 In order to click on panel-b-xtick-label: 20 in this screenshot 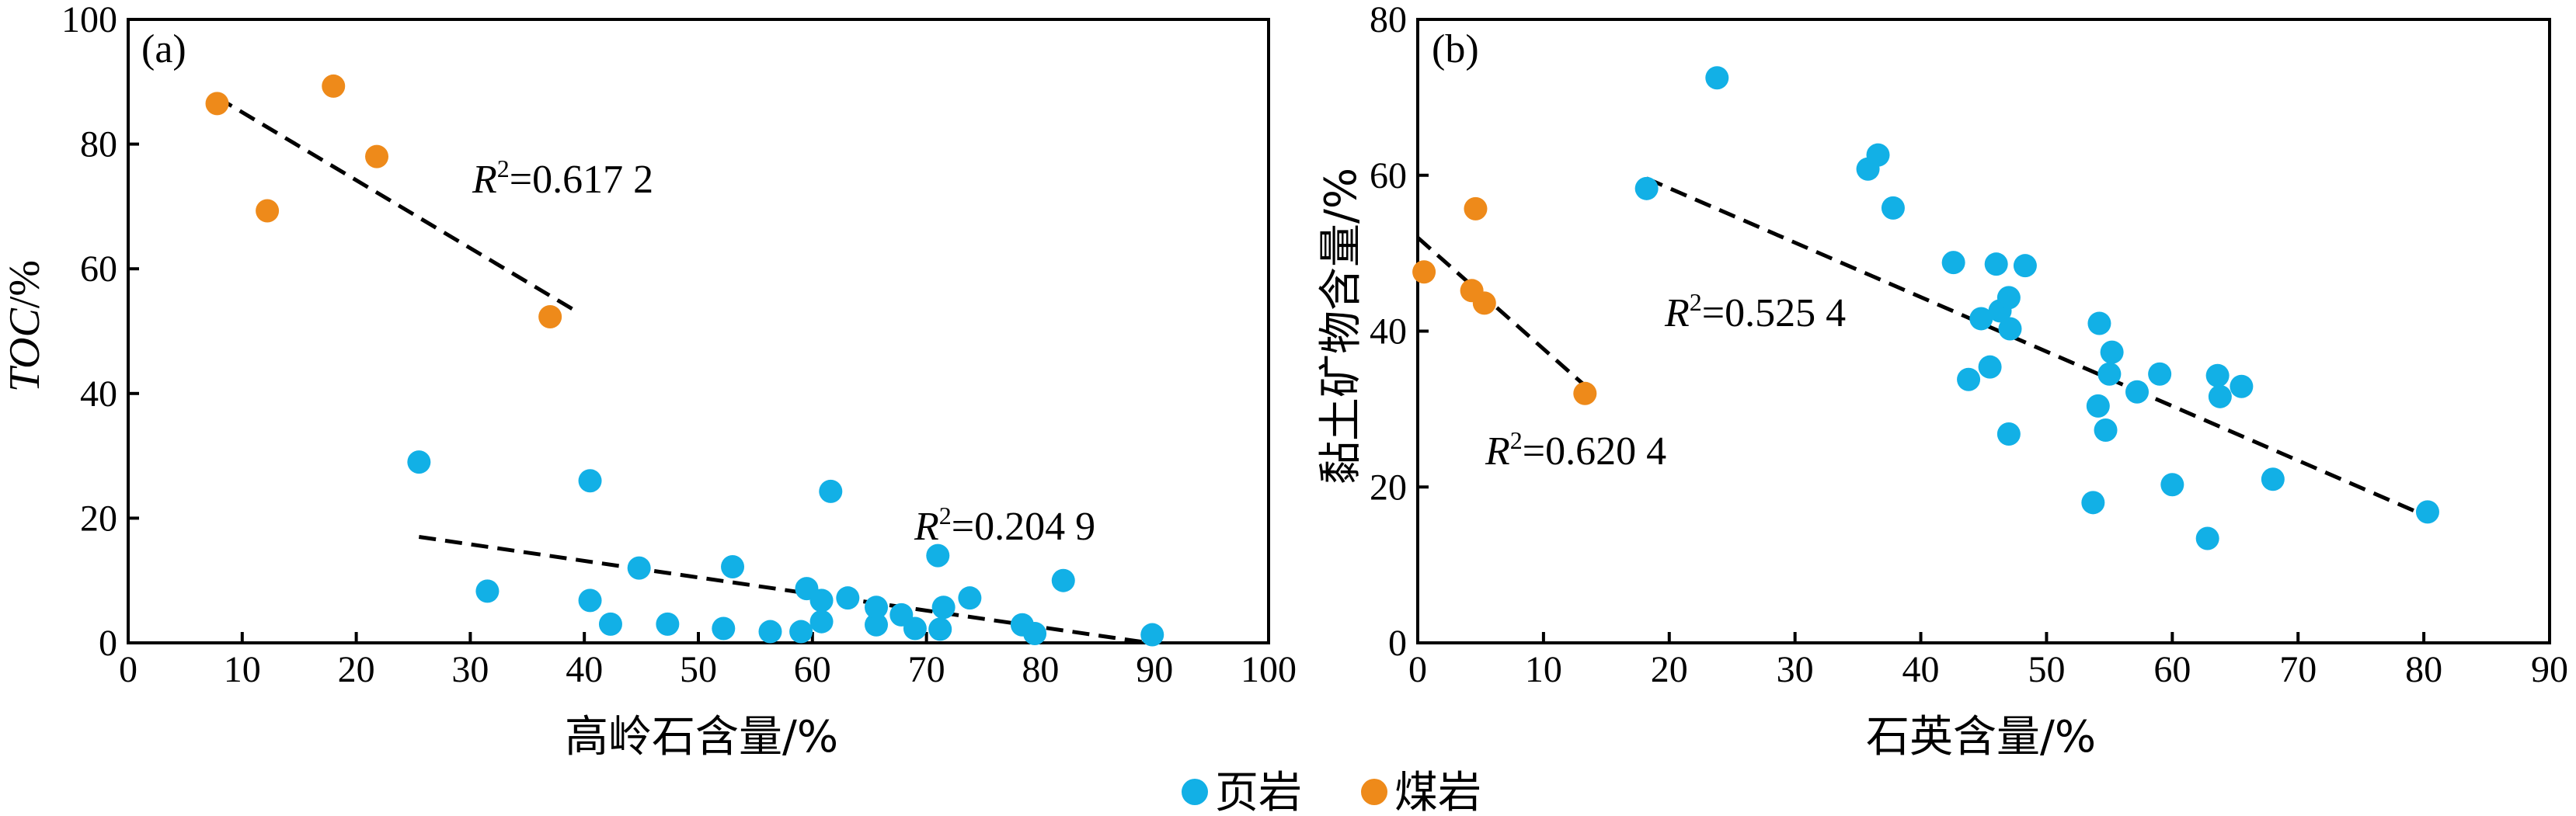, I will do `click(1669, 670)`.